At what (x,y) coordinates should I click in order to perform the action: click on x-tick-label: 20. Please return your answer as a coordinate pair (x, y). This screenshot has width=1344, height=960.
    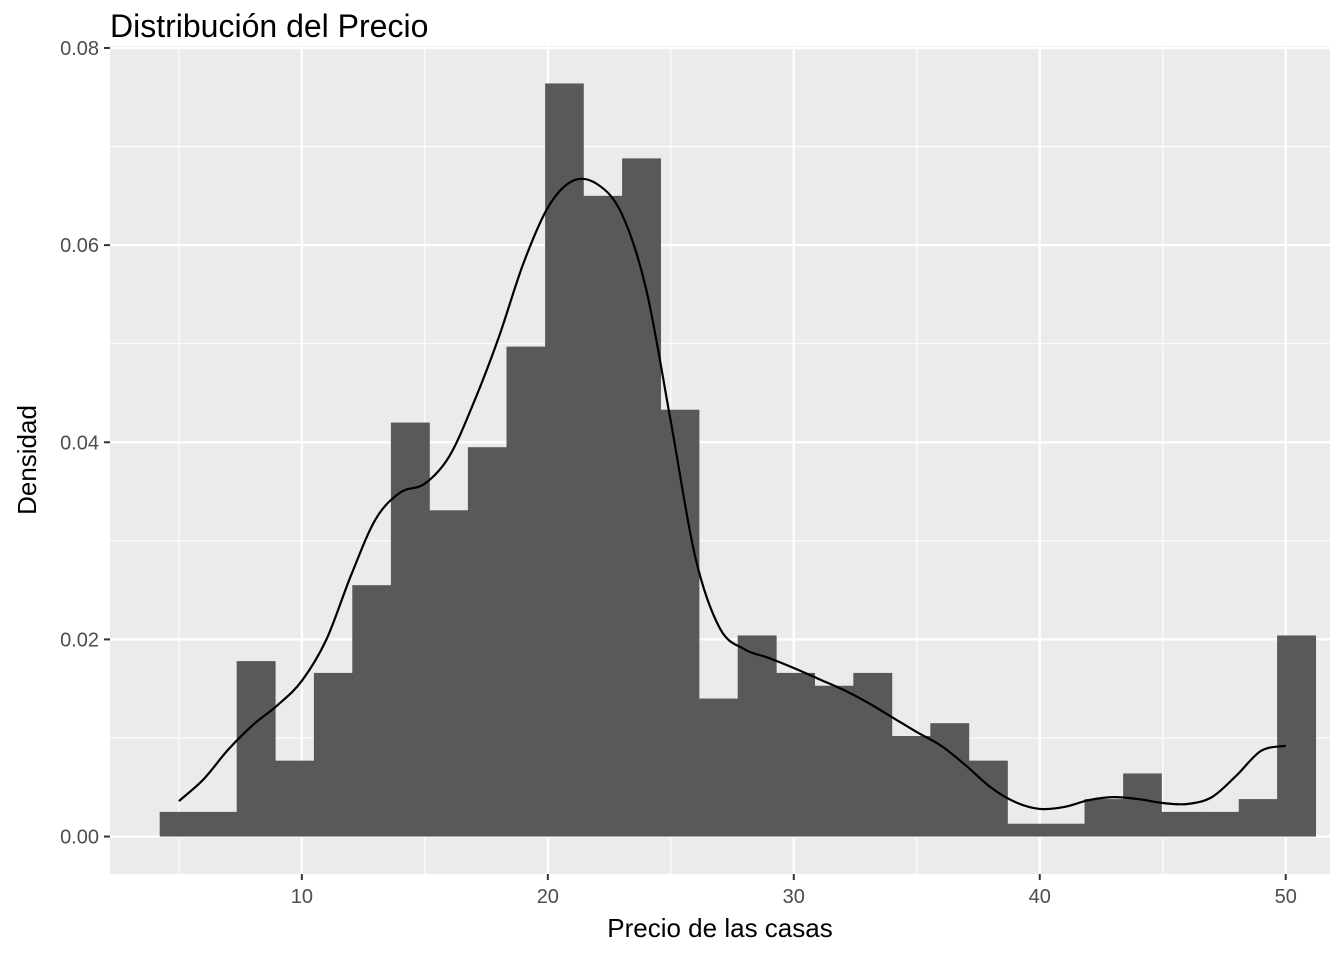
    Looking at the image, I should click on (548, 897).